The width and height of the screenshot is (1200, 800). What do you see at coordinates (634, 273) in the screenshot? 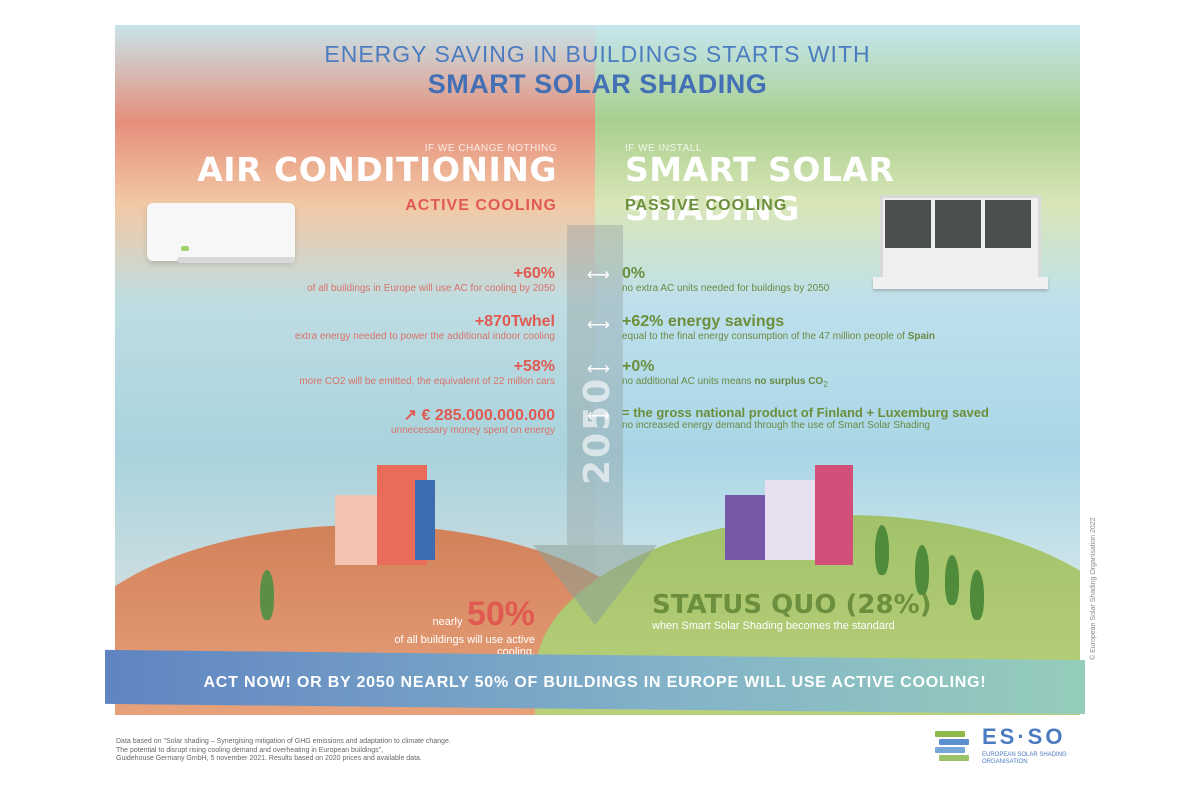
I see `right-stat-value: 0%` at bounding box center [634, 273].